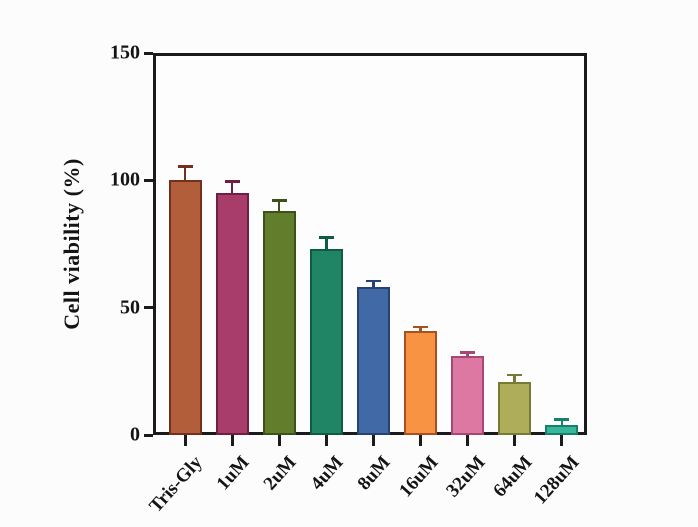  Describe the element at coordinates (232, 314) in the screenshot. I see `bar-1um` at that location.